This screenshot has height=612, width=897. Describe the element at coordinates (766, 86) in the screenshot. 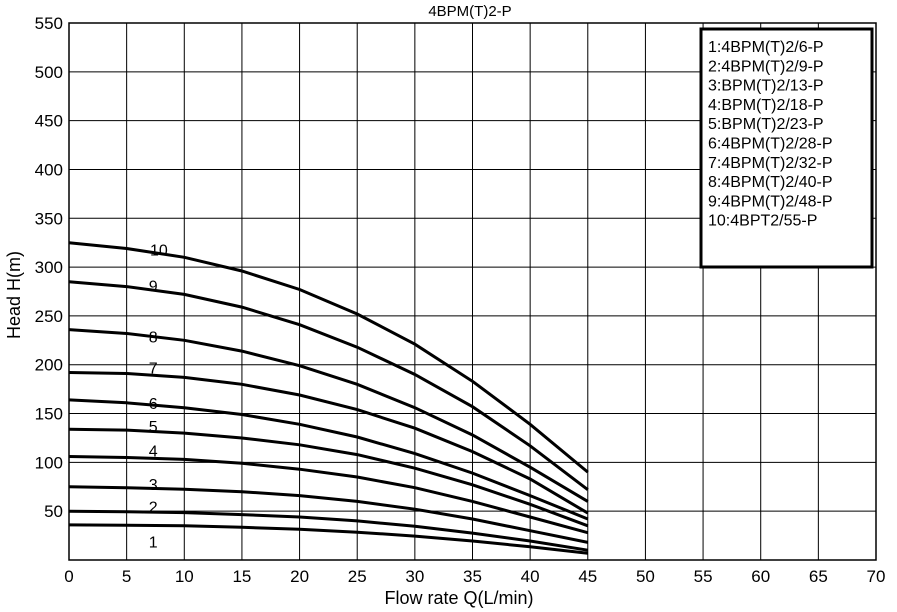

I see `legend-entry: 3:BPM(T)2/13-P` at that location.